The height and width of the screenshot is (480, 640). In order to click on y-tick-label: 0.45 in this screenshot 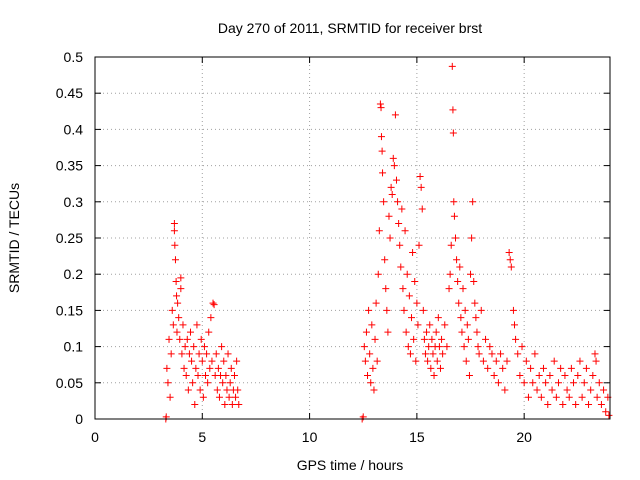, I will do `click(69, 93)`.